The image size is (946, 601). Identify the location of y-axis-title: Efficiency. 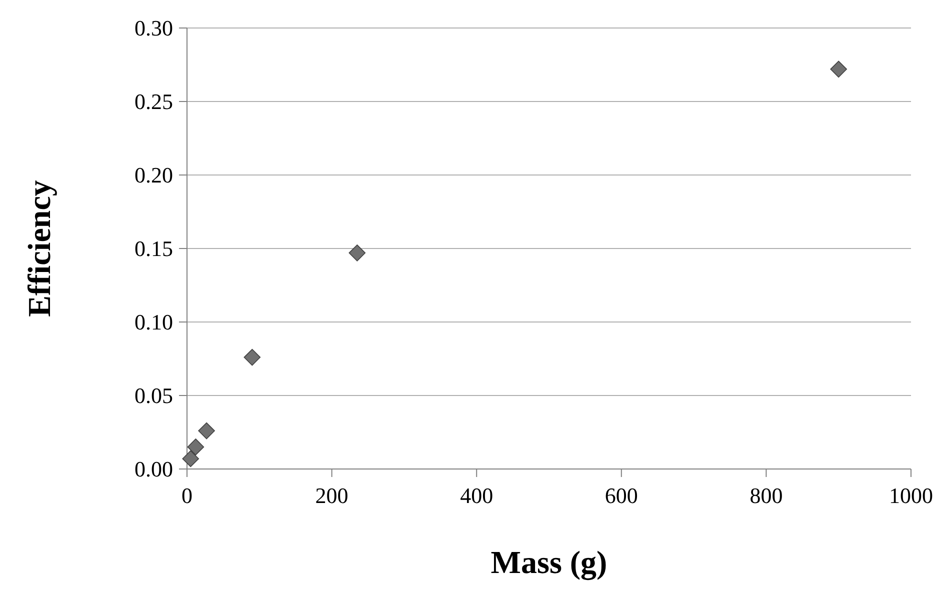
(39, 248).